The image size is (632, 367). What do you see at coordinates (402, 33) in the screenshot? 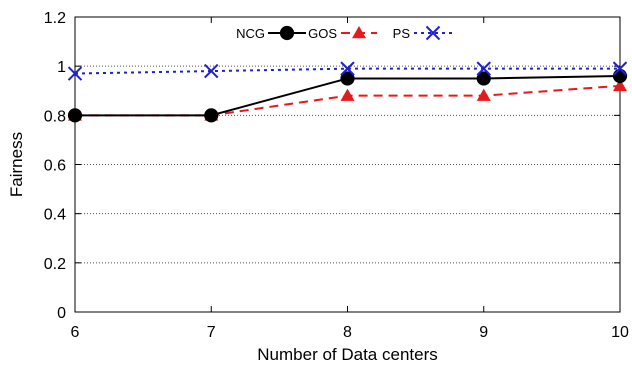
I see `legend-label: PS` at bounding box center [402, 33].